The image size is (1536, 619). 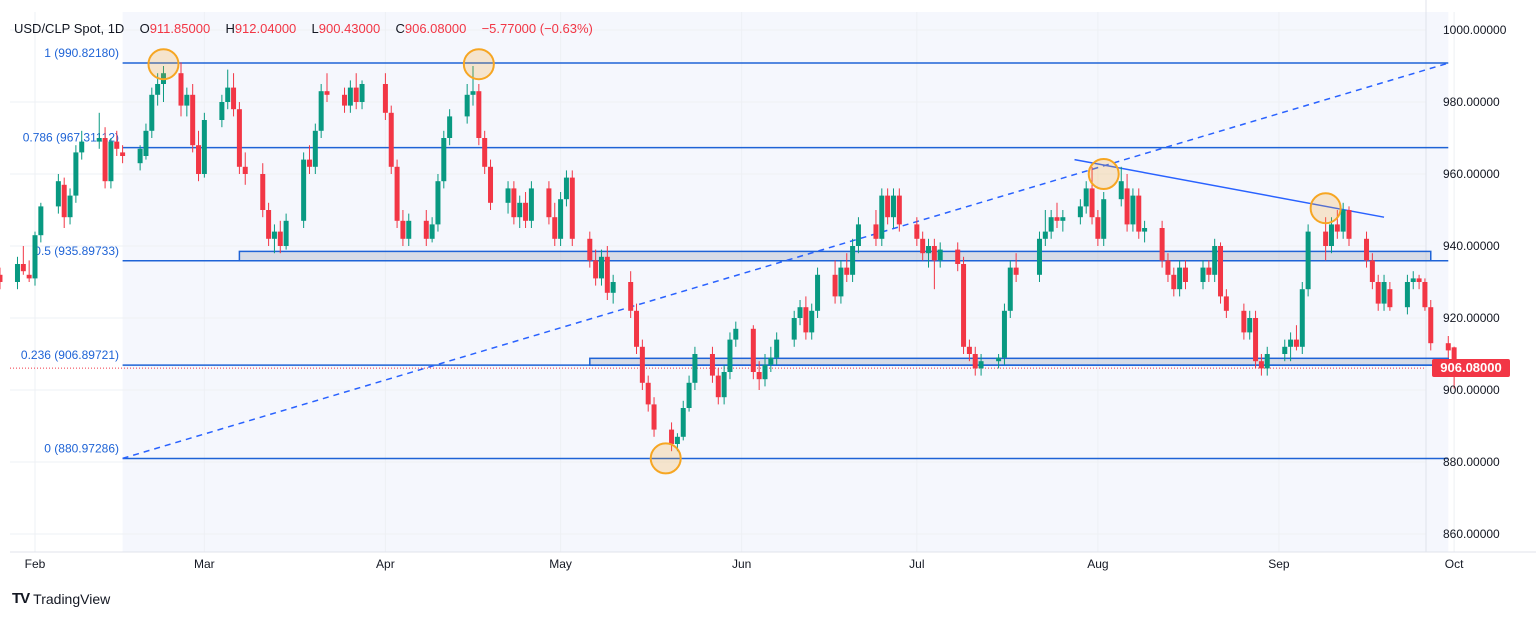 What do you see at coordinates (1475, 30) in the screenshot?
I see `y-tick-label: 1000.00000` at bounding box center [1475, 30].